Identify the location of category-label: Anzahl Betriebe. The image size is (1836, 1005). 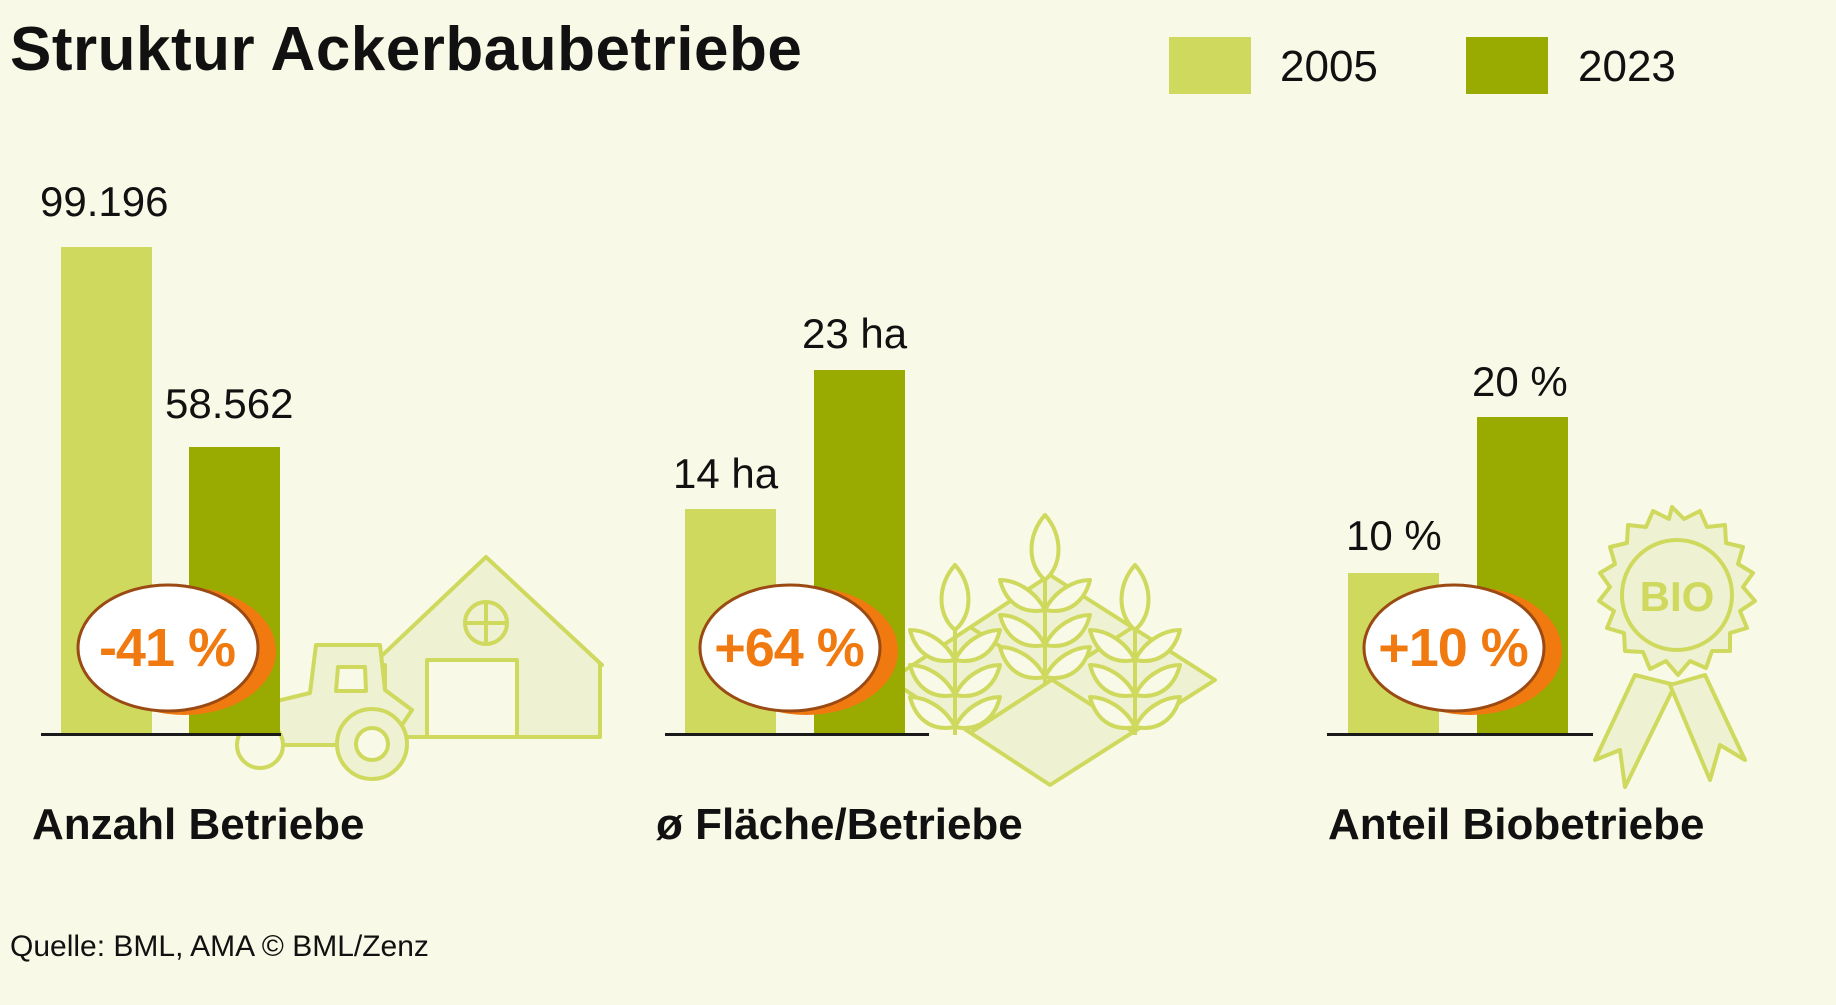
(198, 824).